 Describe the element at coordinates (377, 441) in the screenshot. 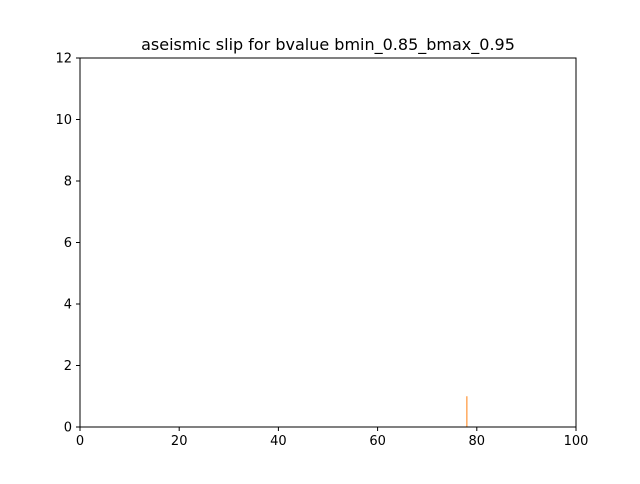

I see `x-tick-label: 60` at that location.